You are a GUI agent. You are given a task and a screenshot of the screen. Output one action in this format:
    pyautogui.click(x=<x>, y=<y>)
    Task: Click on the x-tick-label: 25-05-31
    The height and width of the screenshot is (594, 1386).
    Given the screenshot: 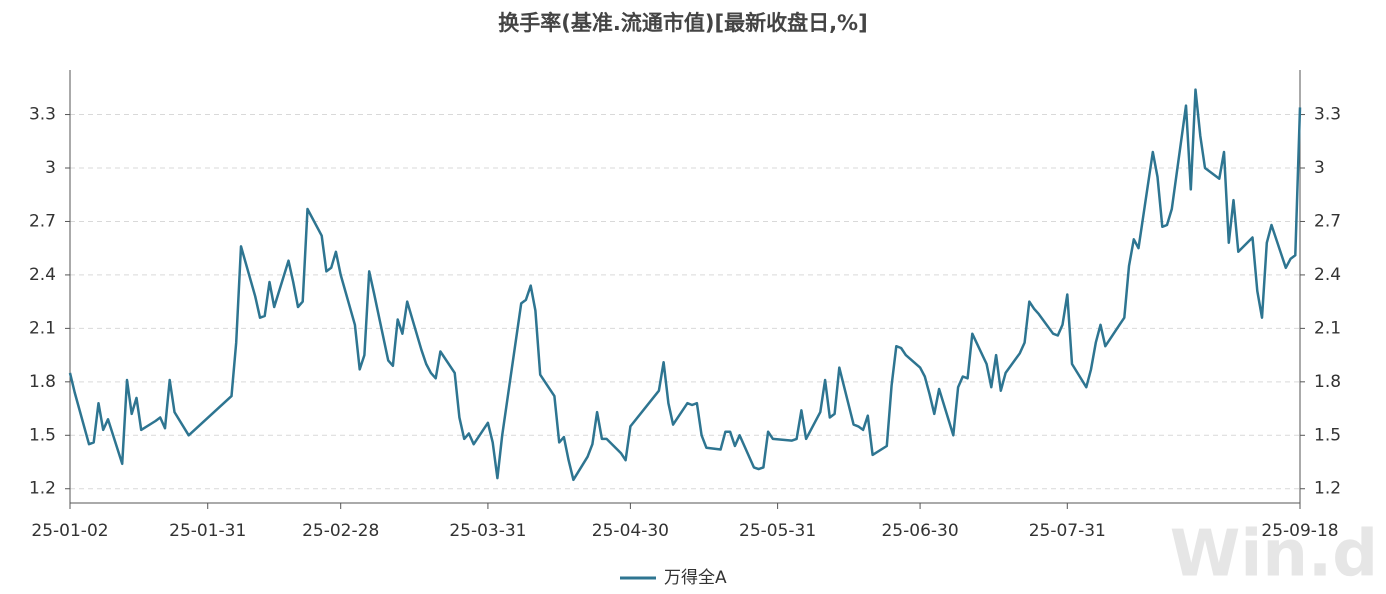 What is the action you would take?
    pyautogui.click(x=777, y=531)
    